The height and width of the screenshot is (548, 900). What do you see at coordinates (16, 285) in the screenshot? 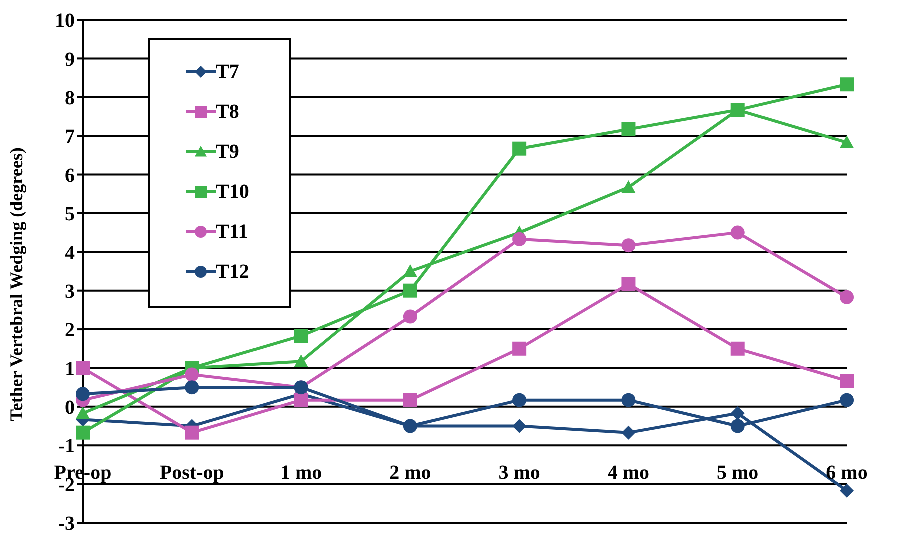
I see `y-axis-title: Tether Vertebral Wedging (degrees)` at bounding box center [16, 285].